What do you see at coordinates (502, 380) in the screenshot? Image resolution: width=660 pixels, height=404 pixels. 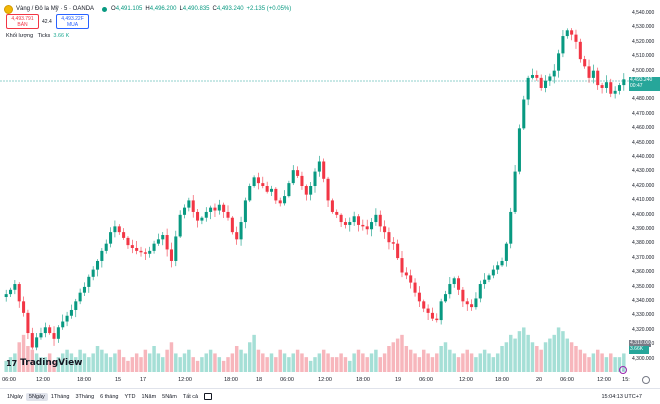 I see `time-tick: 18:00` at bounding box center [502, 380].